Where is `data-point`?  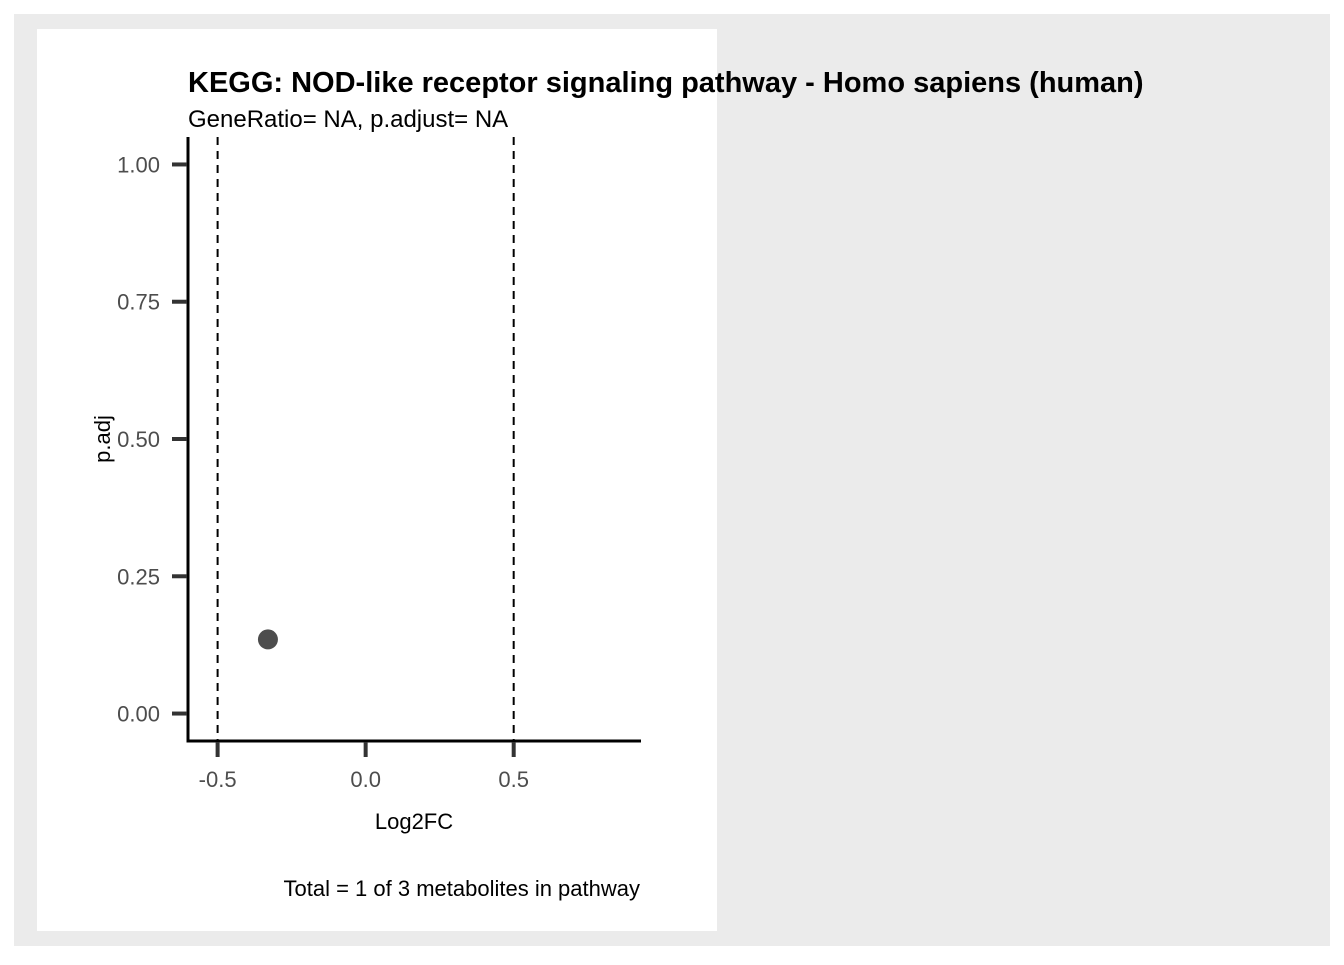
data-point is located at coordinates (267, 639).